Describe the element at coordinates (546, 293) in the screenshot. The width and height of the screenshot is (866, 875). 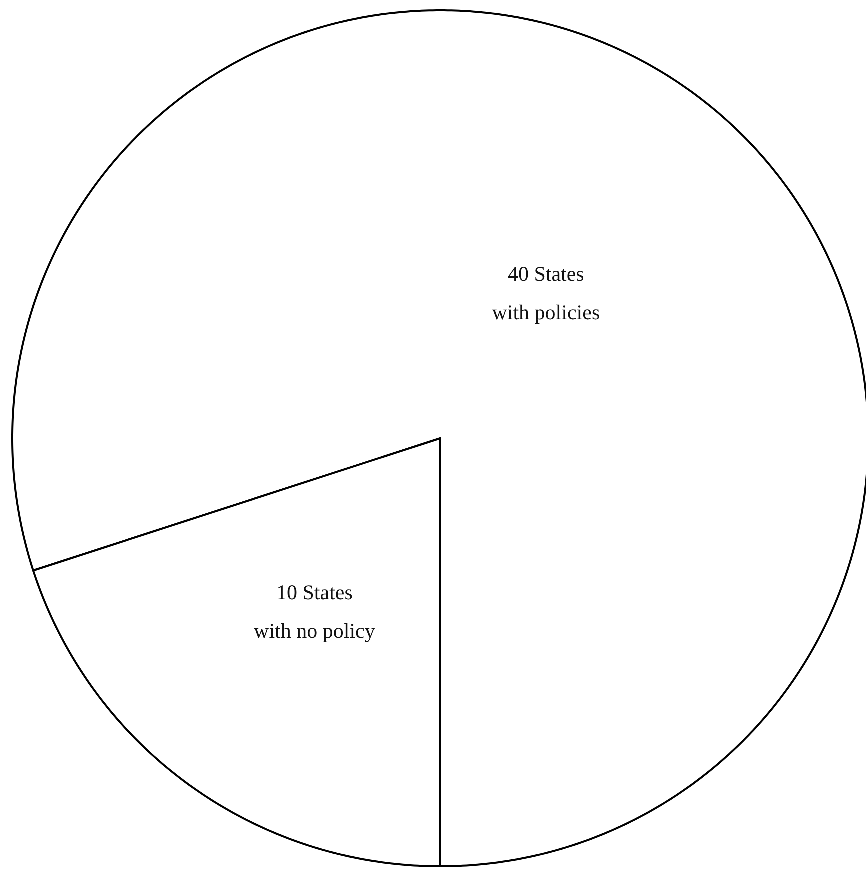
I see `slice-label: 40 States with policies` at that location.